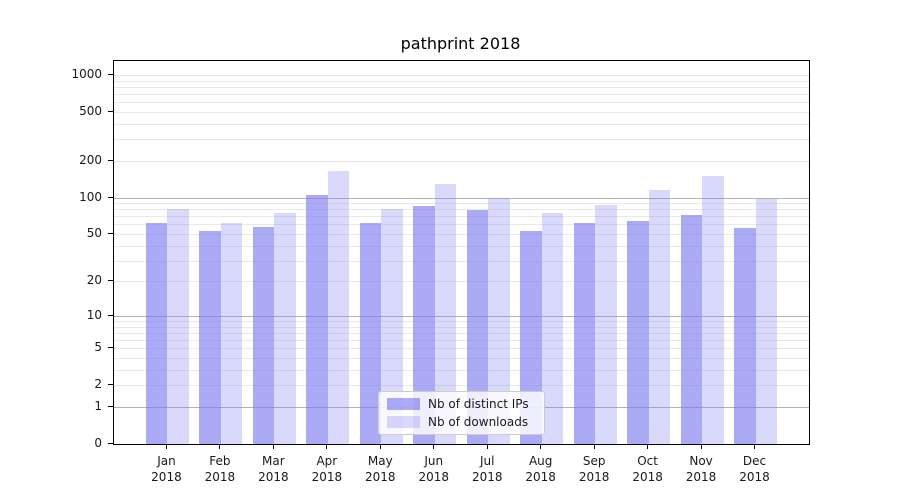  I want to click on x-tick-label: Sep 2018, so click(594, 469).